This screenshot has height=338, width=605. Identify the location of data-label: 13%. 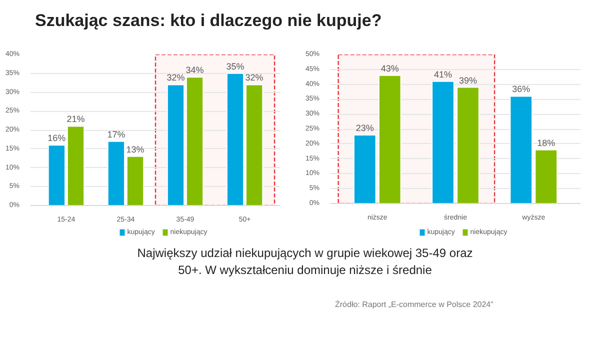
(135, 149).